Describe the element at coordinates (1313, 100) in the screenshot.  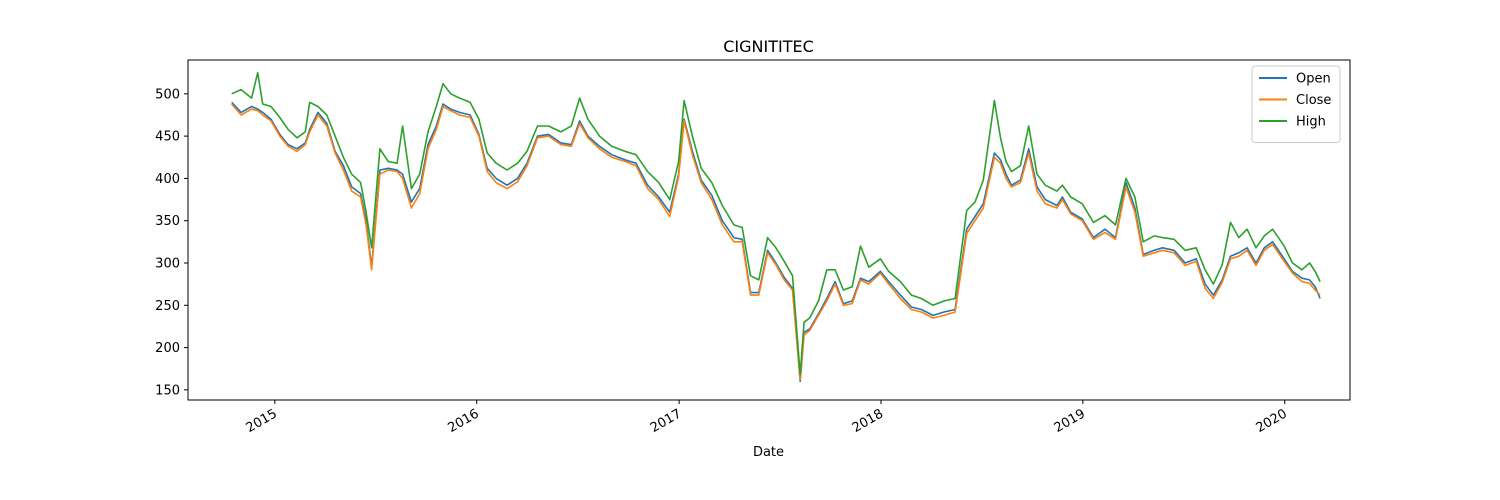
I see `legend-label-close: Close` at that location.